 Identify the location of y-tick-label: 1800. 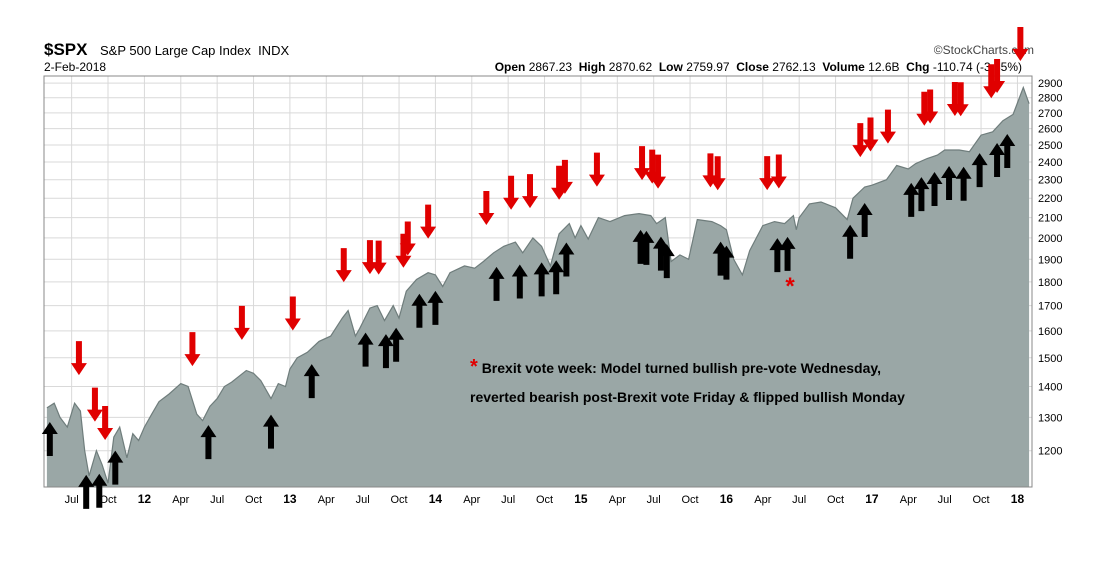
(1050, 283).